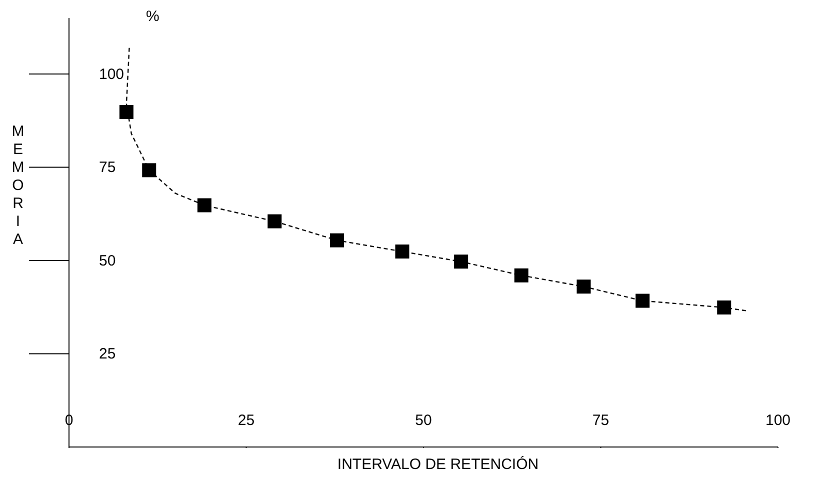  What do you see at coordinates (18, 186) in the screenshot?
I see `y-axis-title: MEMORIA` at bounding box center [18, 186].